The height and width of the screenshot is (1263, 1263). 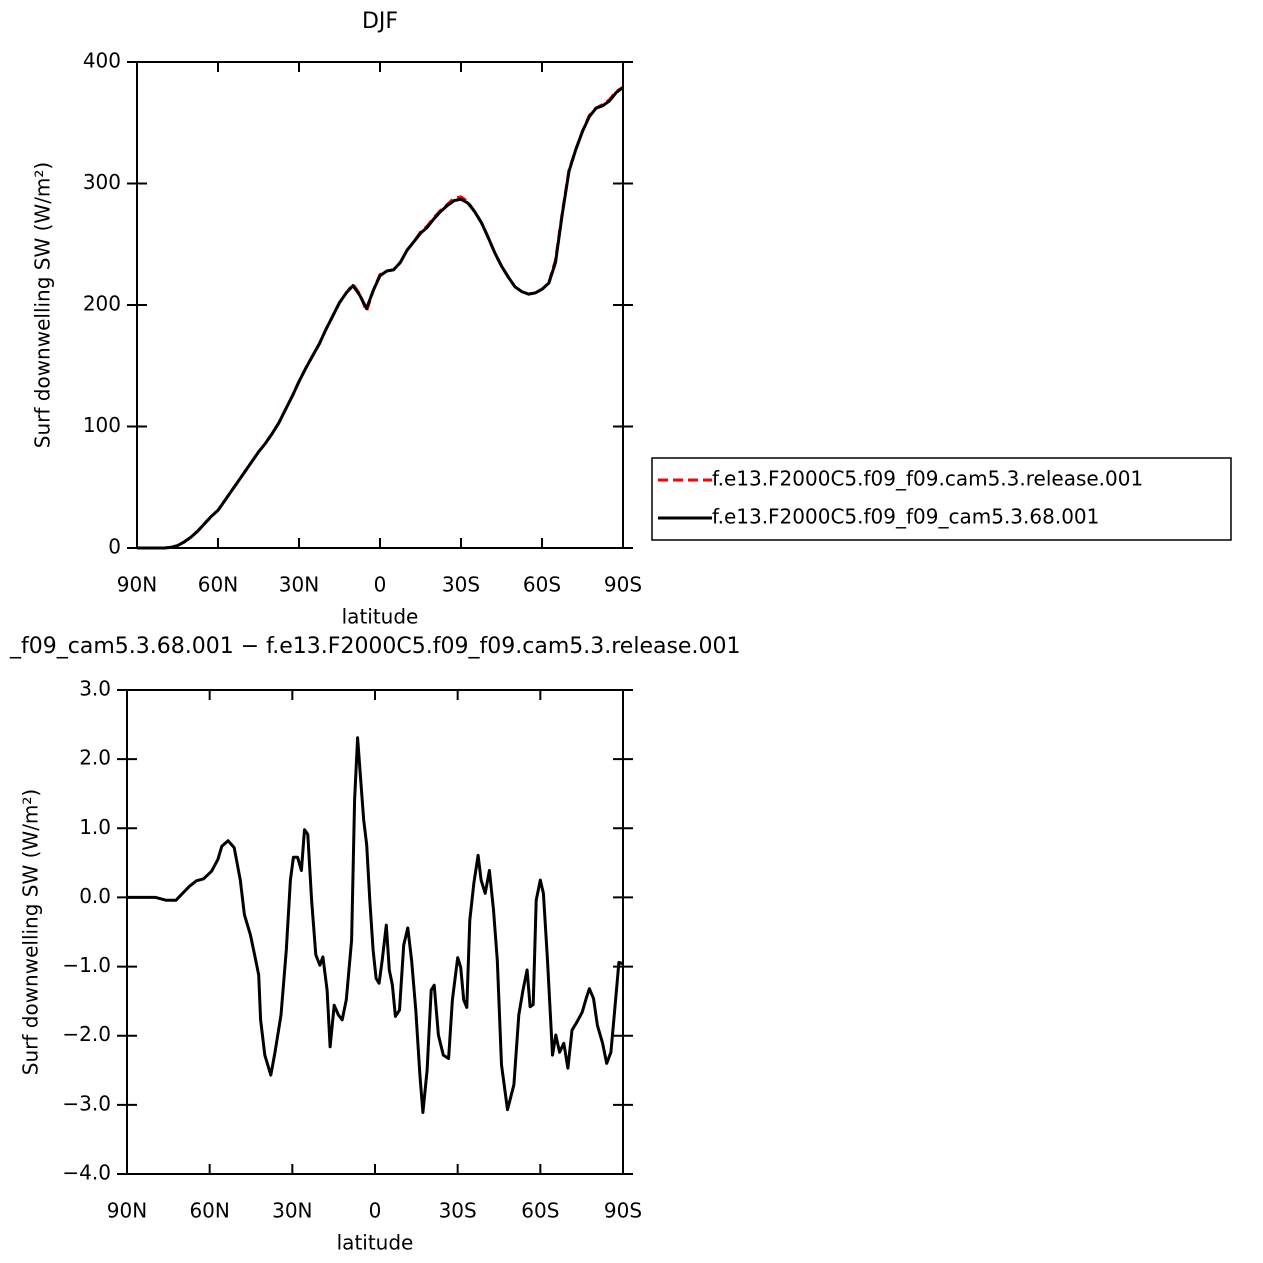 I want to click on y-tick-label: −2.0, so click(x=86, y=1034).